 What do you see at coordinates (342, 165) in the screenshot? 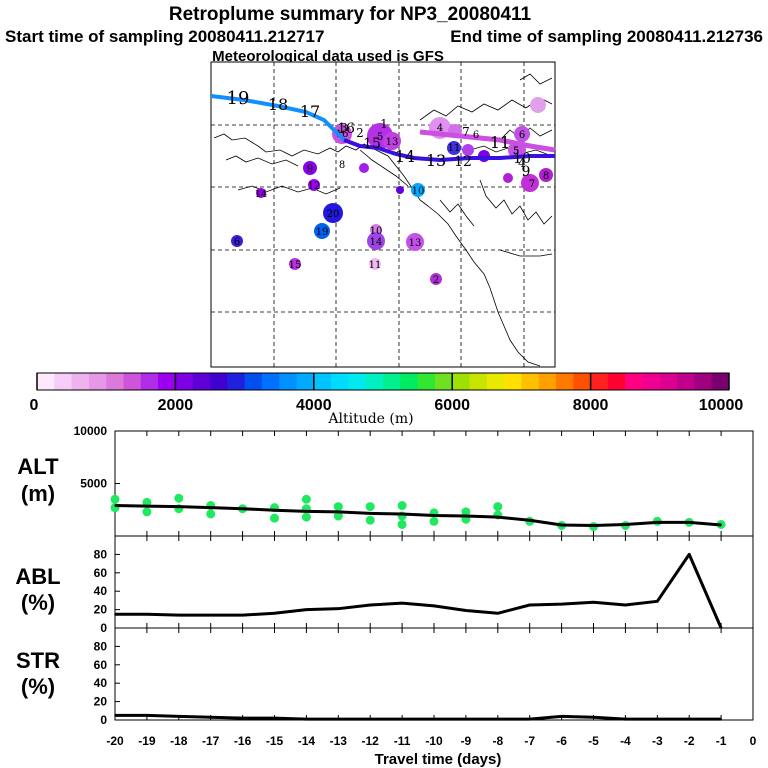
I see `trajectory-day-label: 8` at bounding box center [342, 165].